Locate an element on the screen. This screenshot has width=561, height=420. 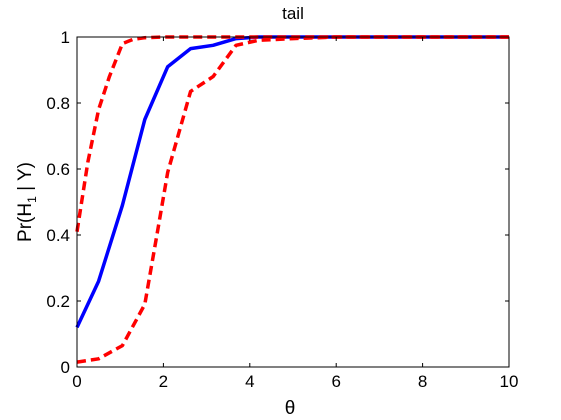
y-tick-label: 1 is located at coordinates (65, 37).